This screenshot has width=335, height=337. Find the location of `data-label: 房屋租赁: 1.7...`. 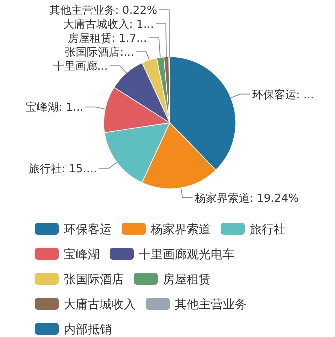

data-label: 房屋租赁: 1.7... is located at coordinates (108, 38).